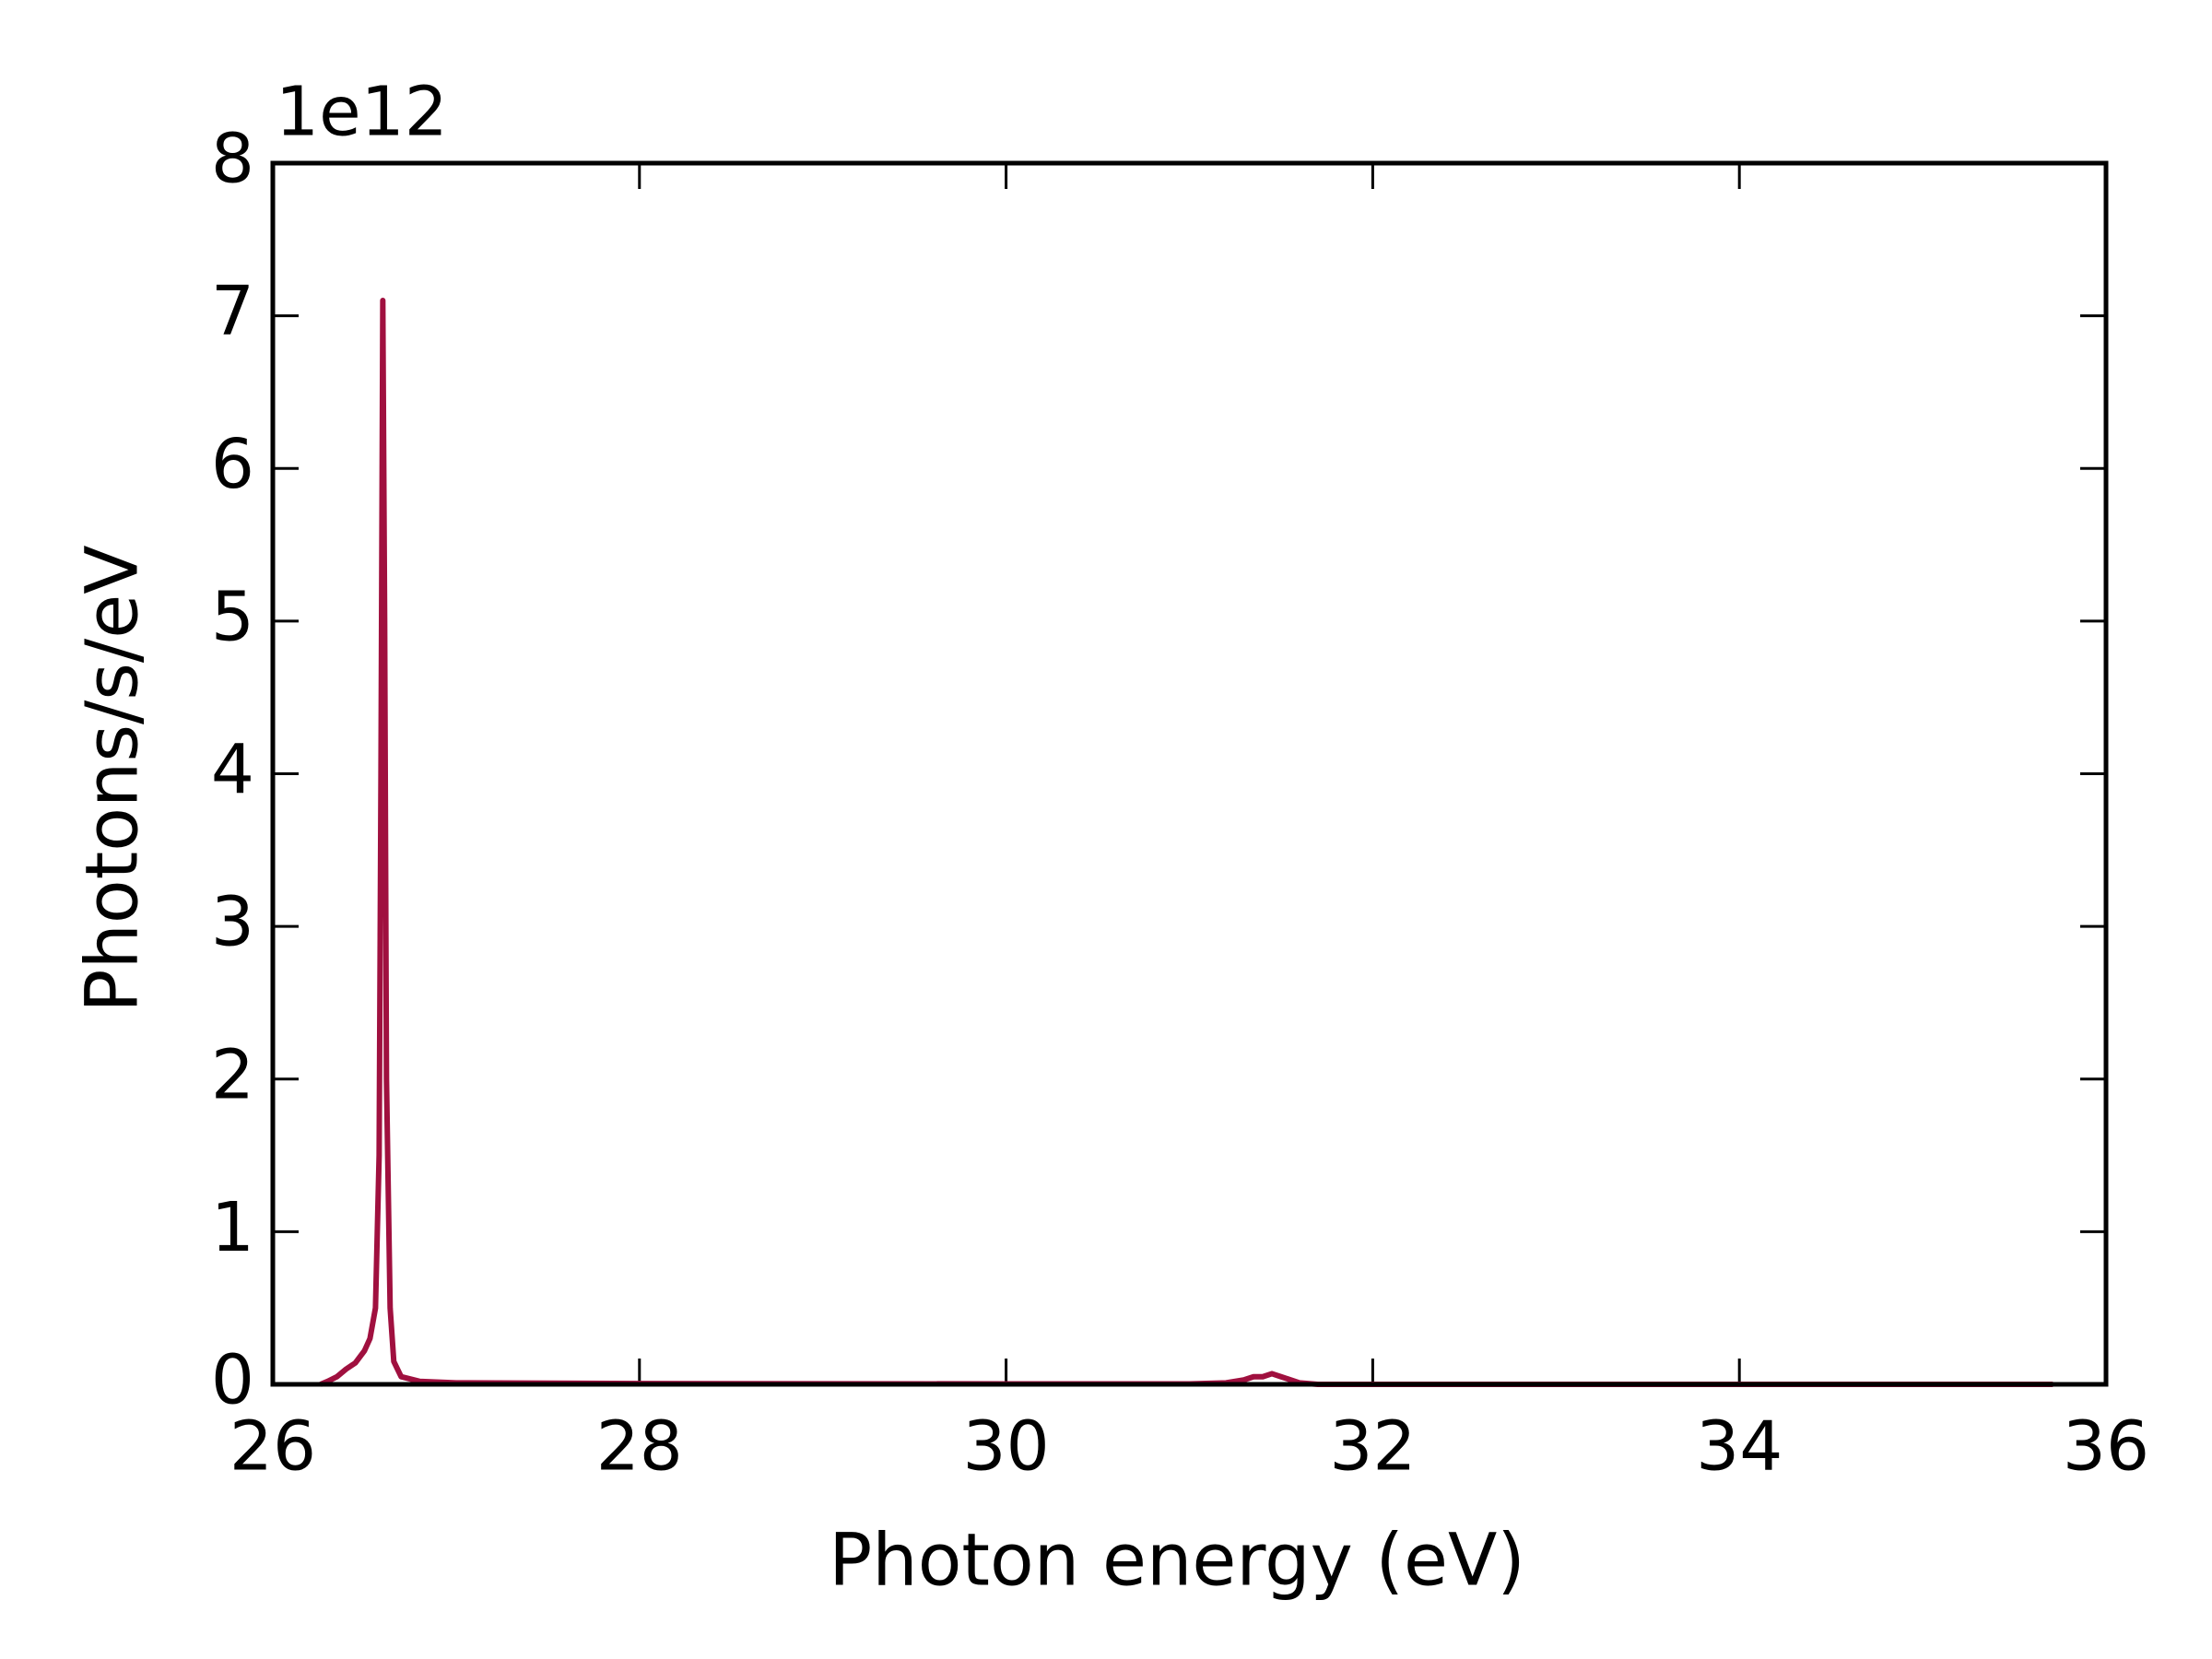 This screenshot has height=1659, width=2212. I want to click on x-tick-label: 28, so click(639, 1447).